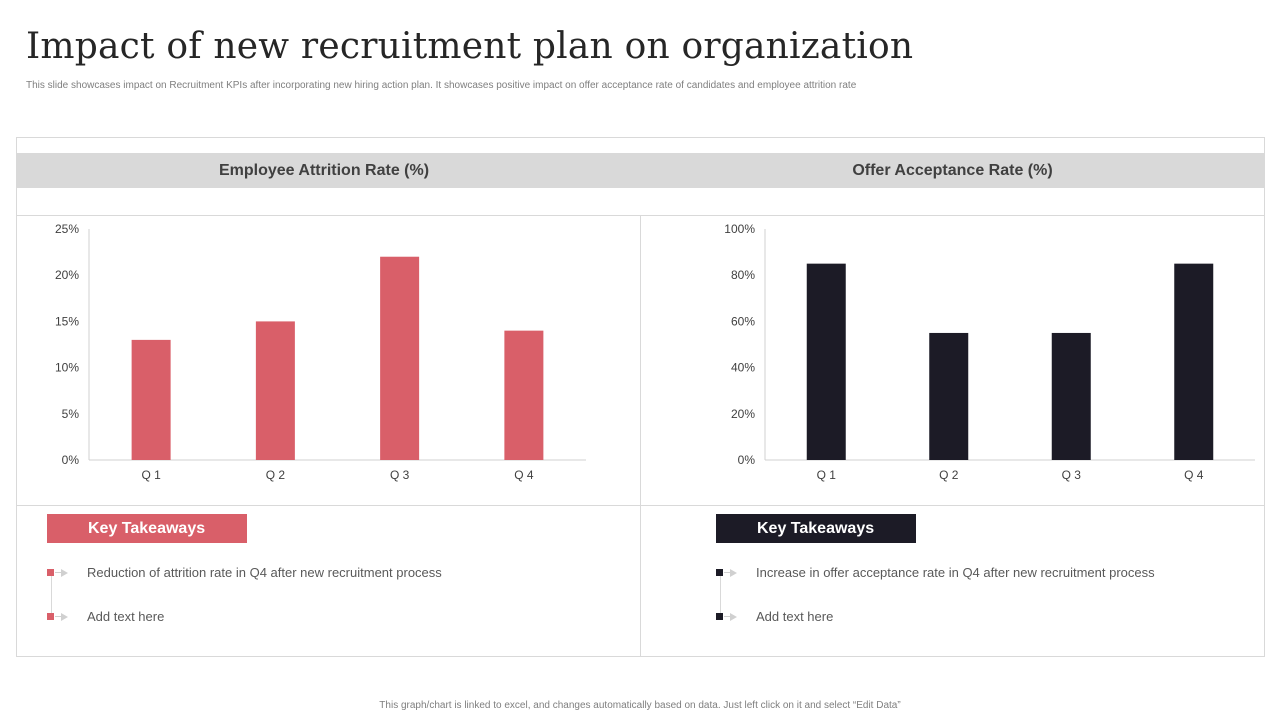  I want to click on y-tick-label: 5%, so click(71, 414).